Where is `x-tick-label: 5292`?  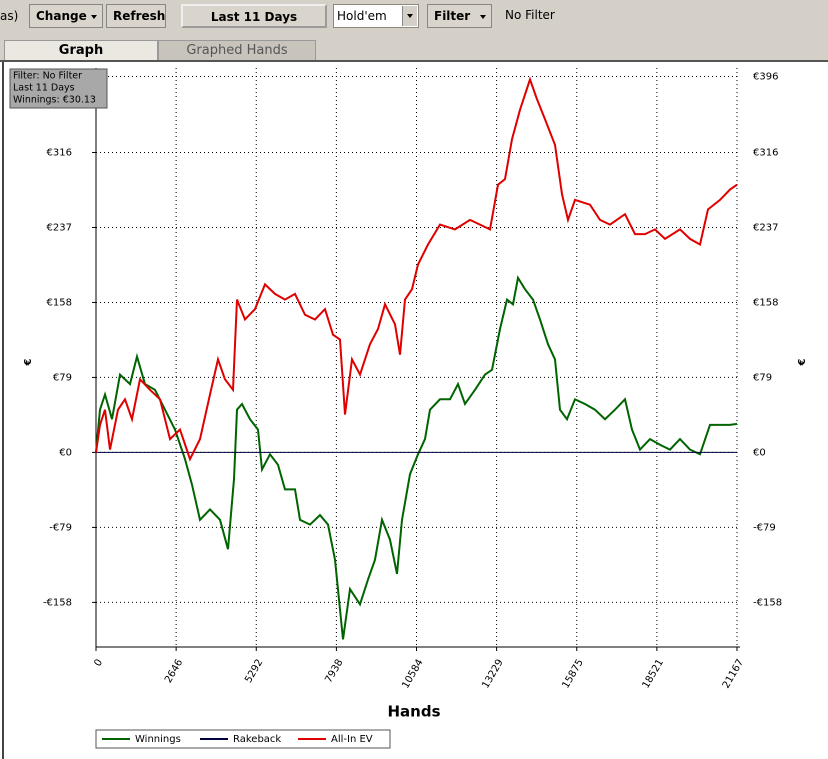 x-tick-label: 5292 is located at coordinates (254, 672).